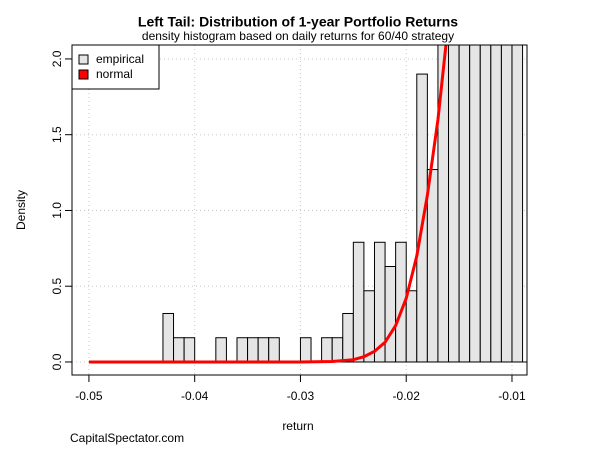 This screenshot has width=600, height=450. Describe the element at coordinates (89, 396) in the screenshot. I see `x-tick-label: -0.05` at that location.